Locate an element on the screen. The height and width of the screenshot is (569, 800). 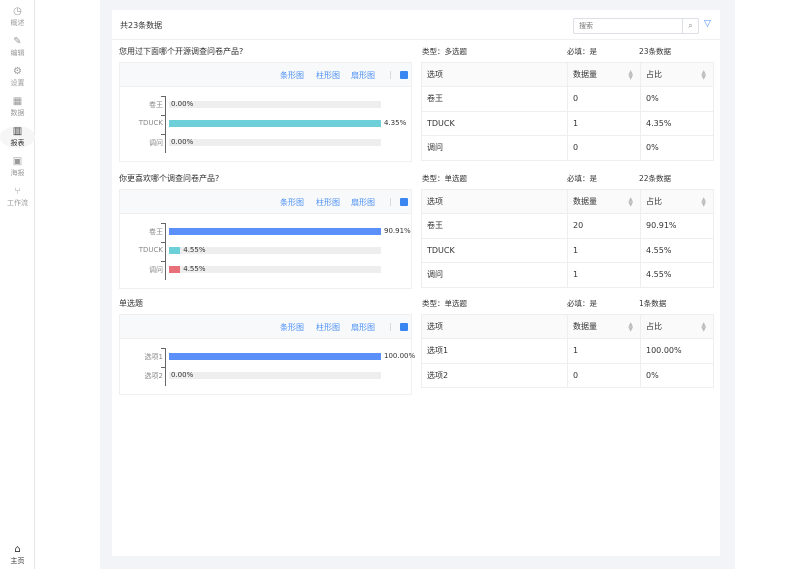
question-title: 你更喜欢哪个调查问卷产品? is located at coordinates (169, 178).